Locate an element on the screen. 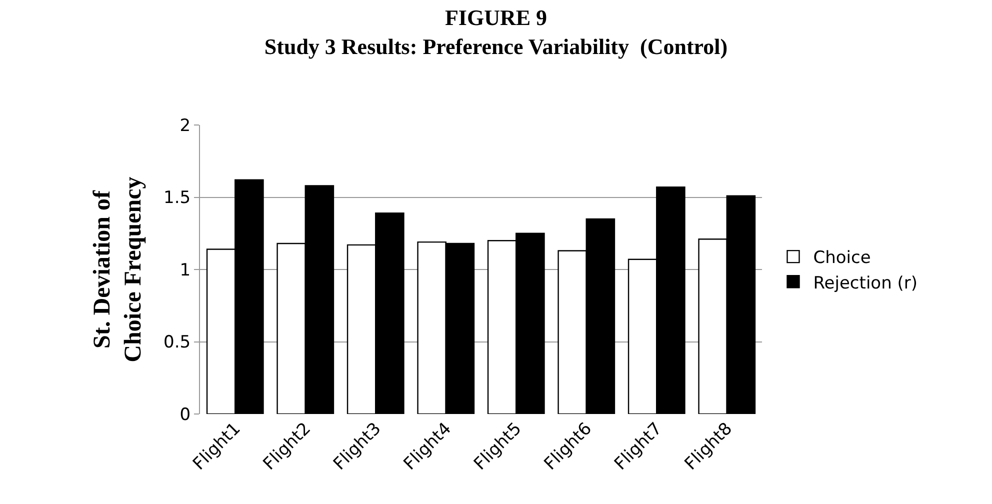 The height and width of the screenshot is (504, 992). y-tick-label: 0 is located at coordinates (185, 414).